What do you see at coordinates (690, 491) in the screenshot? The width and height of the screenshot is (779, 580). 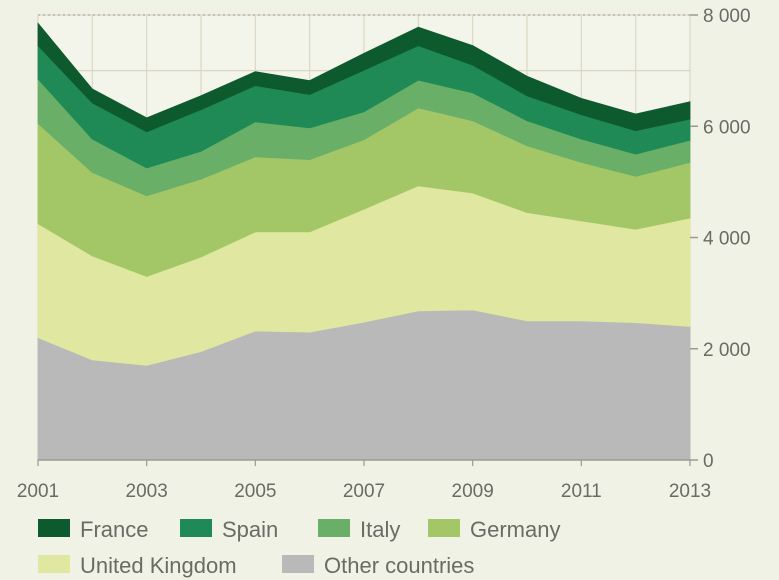 I see `x-tick-label: 2013` at bounding box center [690, 491].